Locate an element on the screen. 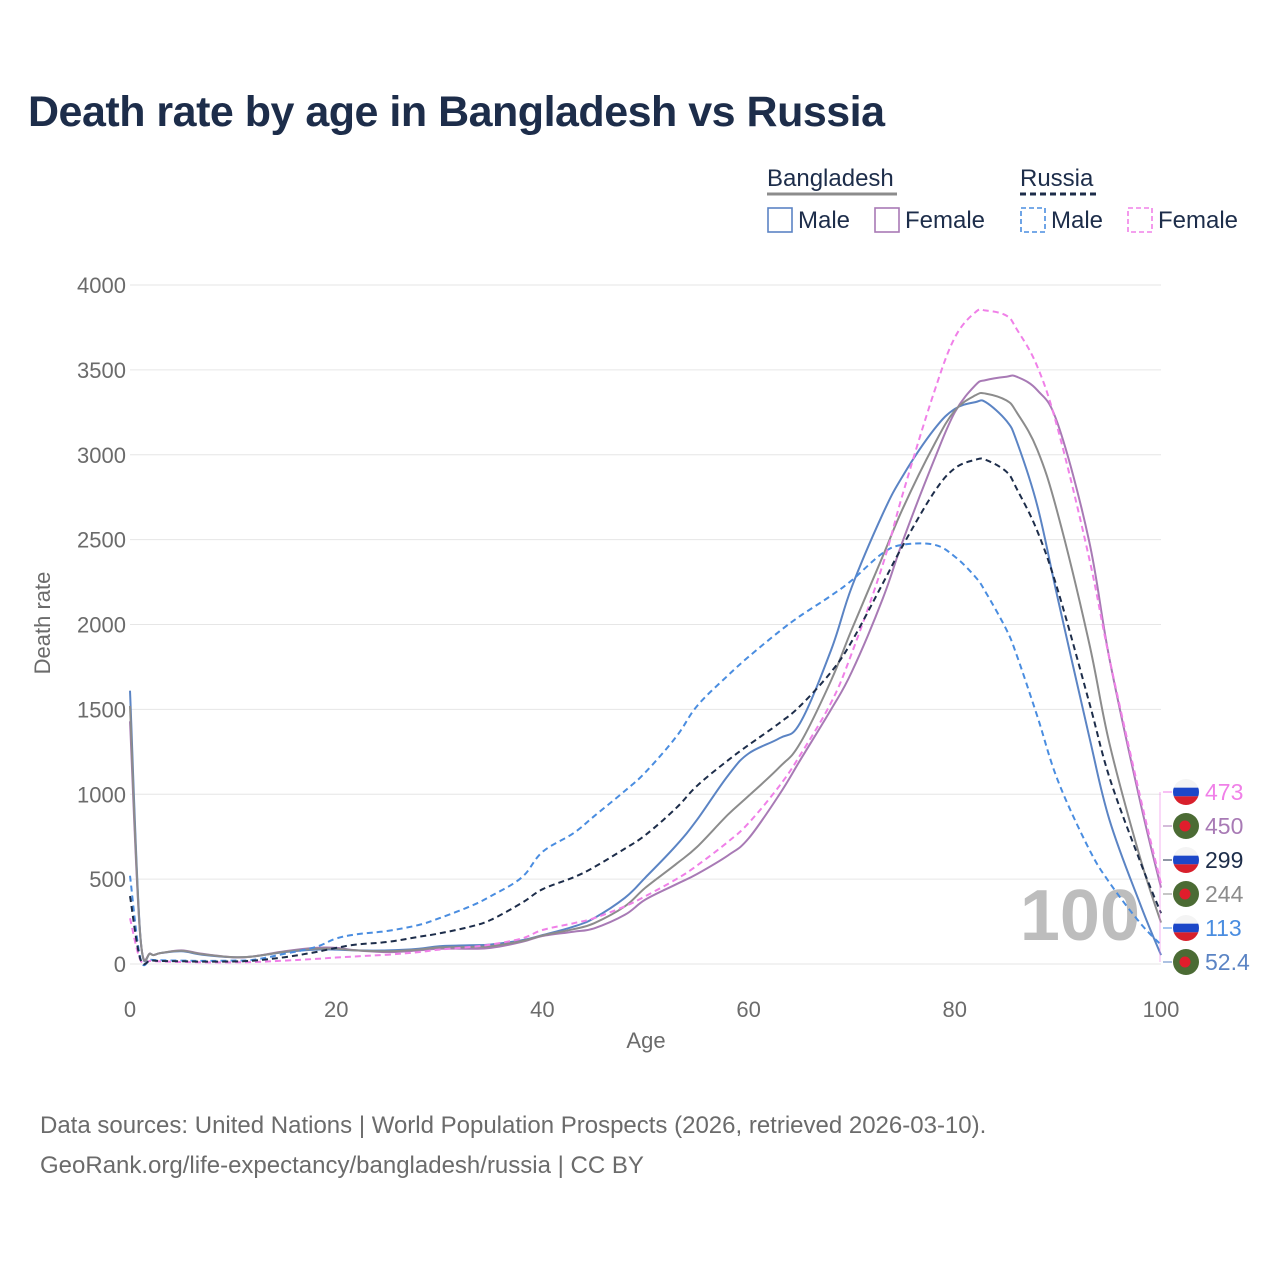 The height and width of the screenshot is (1280, 1280). legend-item-bangladesh-male: Male is located at coordinates (824, 220).